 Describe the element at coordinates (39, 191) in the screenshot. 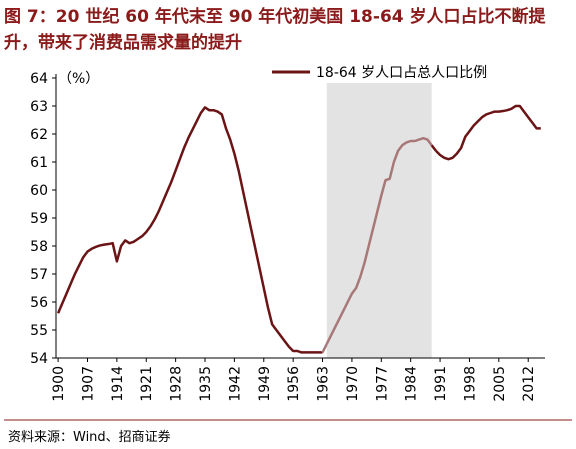

I see `y-tick-label: 60` at that location.